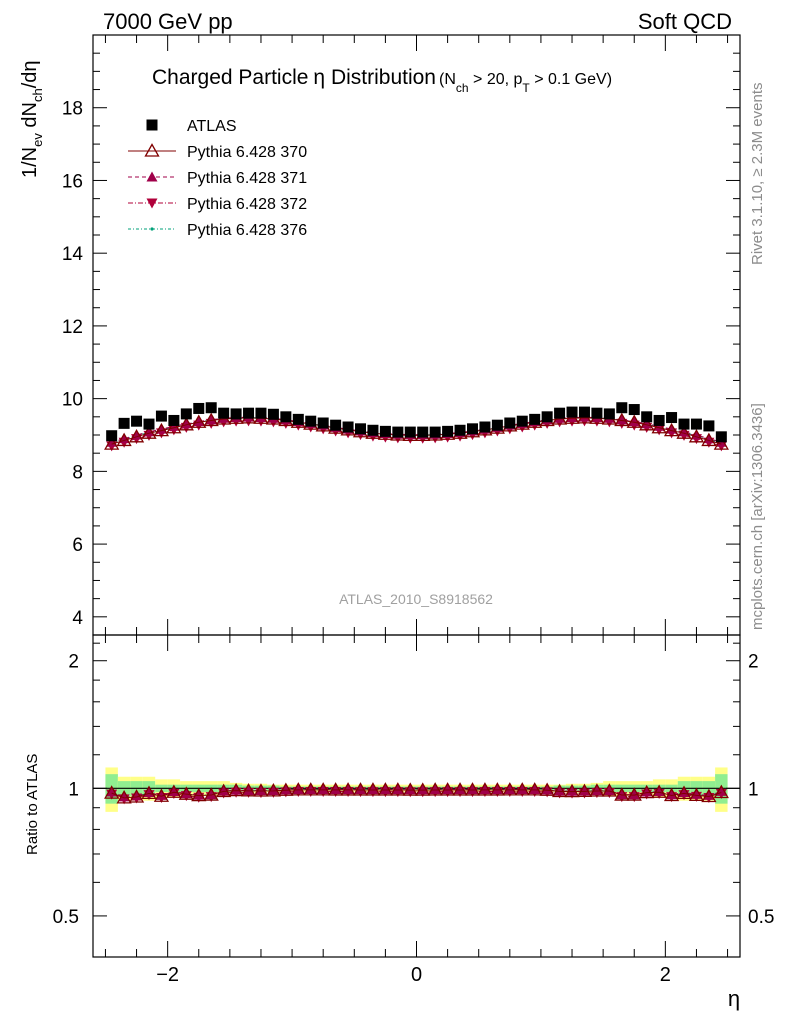  Describe the element at coordinates (73, 789) in the screenshot. I see `ratio-tick-label-left: 1` at that location.